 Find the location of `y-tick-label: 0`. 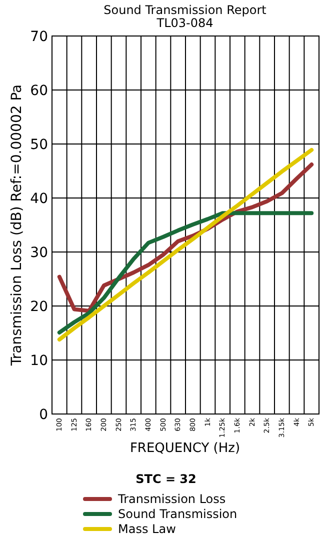

y-tick-label: 0 is located at coordinates (43, 414).